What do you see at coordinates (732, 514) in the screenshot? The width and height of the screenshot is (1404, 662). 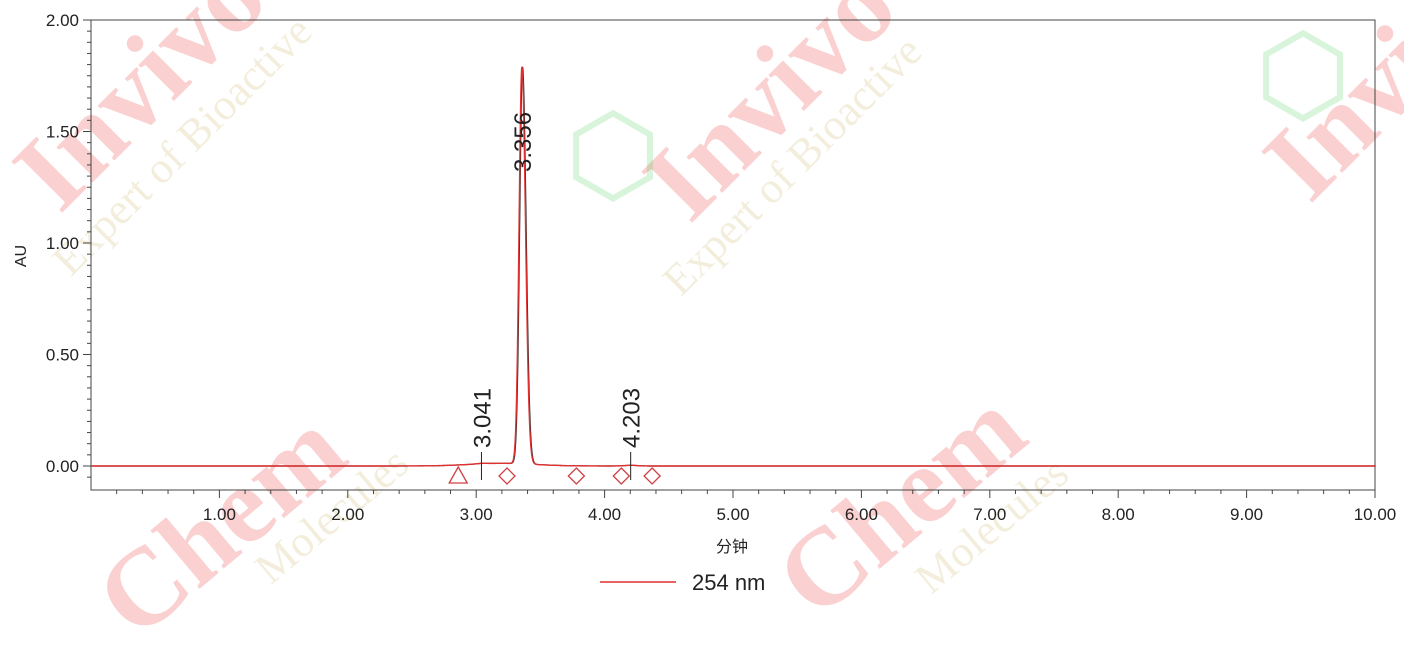 I see `x-tick-label: 5.00` at bounding box center [732, 514].